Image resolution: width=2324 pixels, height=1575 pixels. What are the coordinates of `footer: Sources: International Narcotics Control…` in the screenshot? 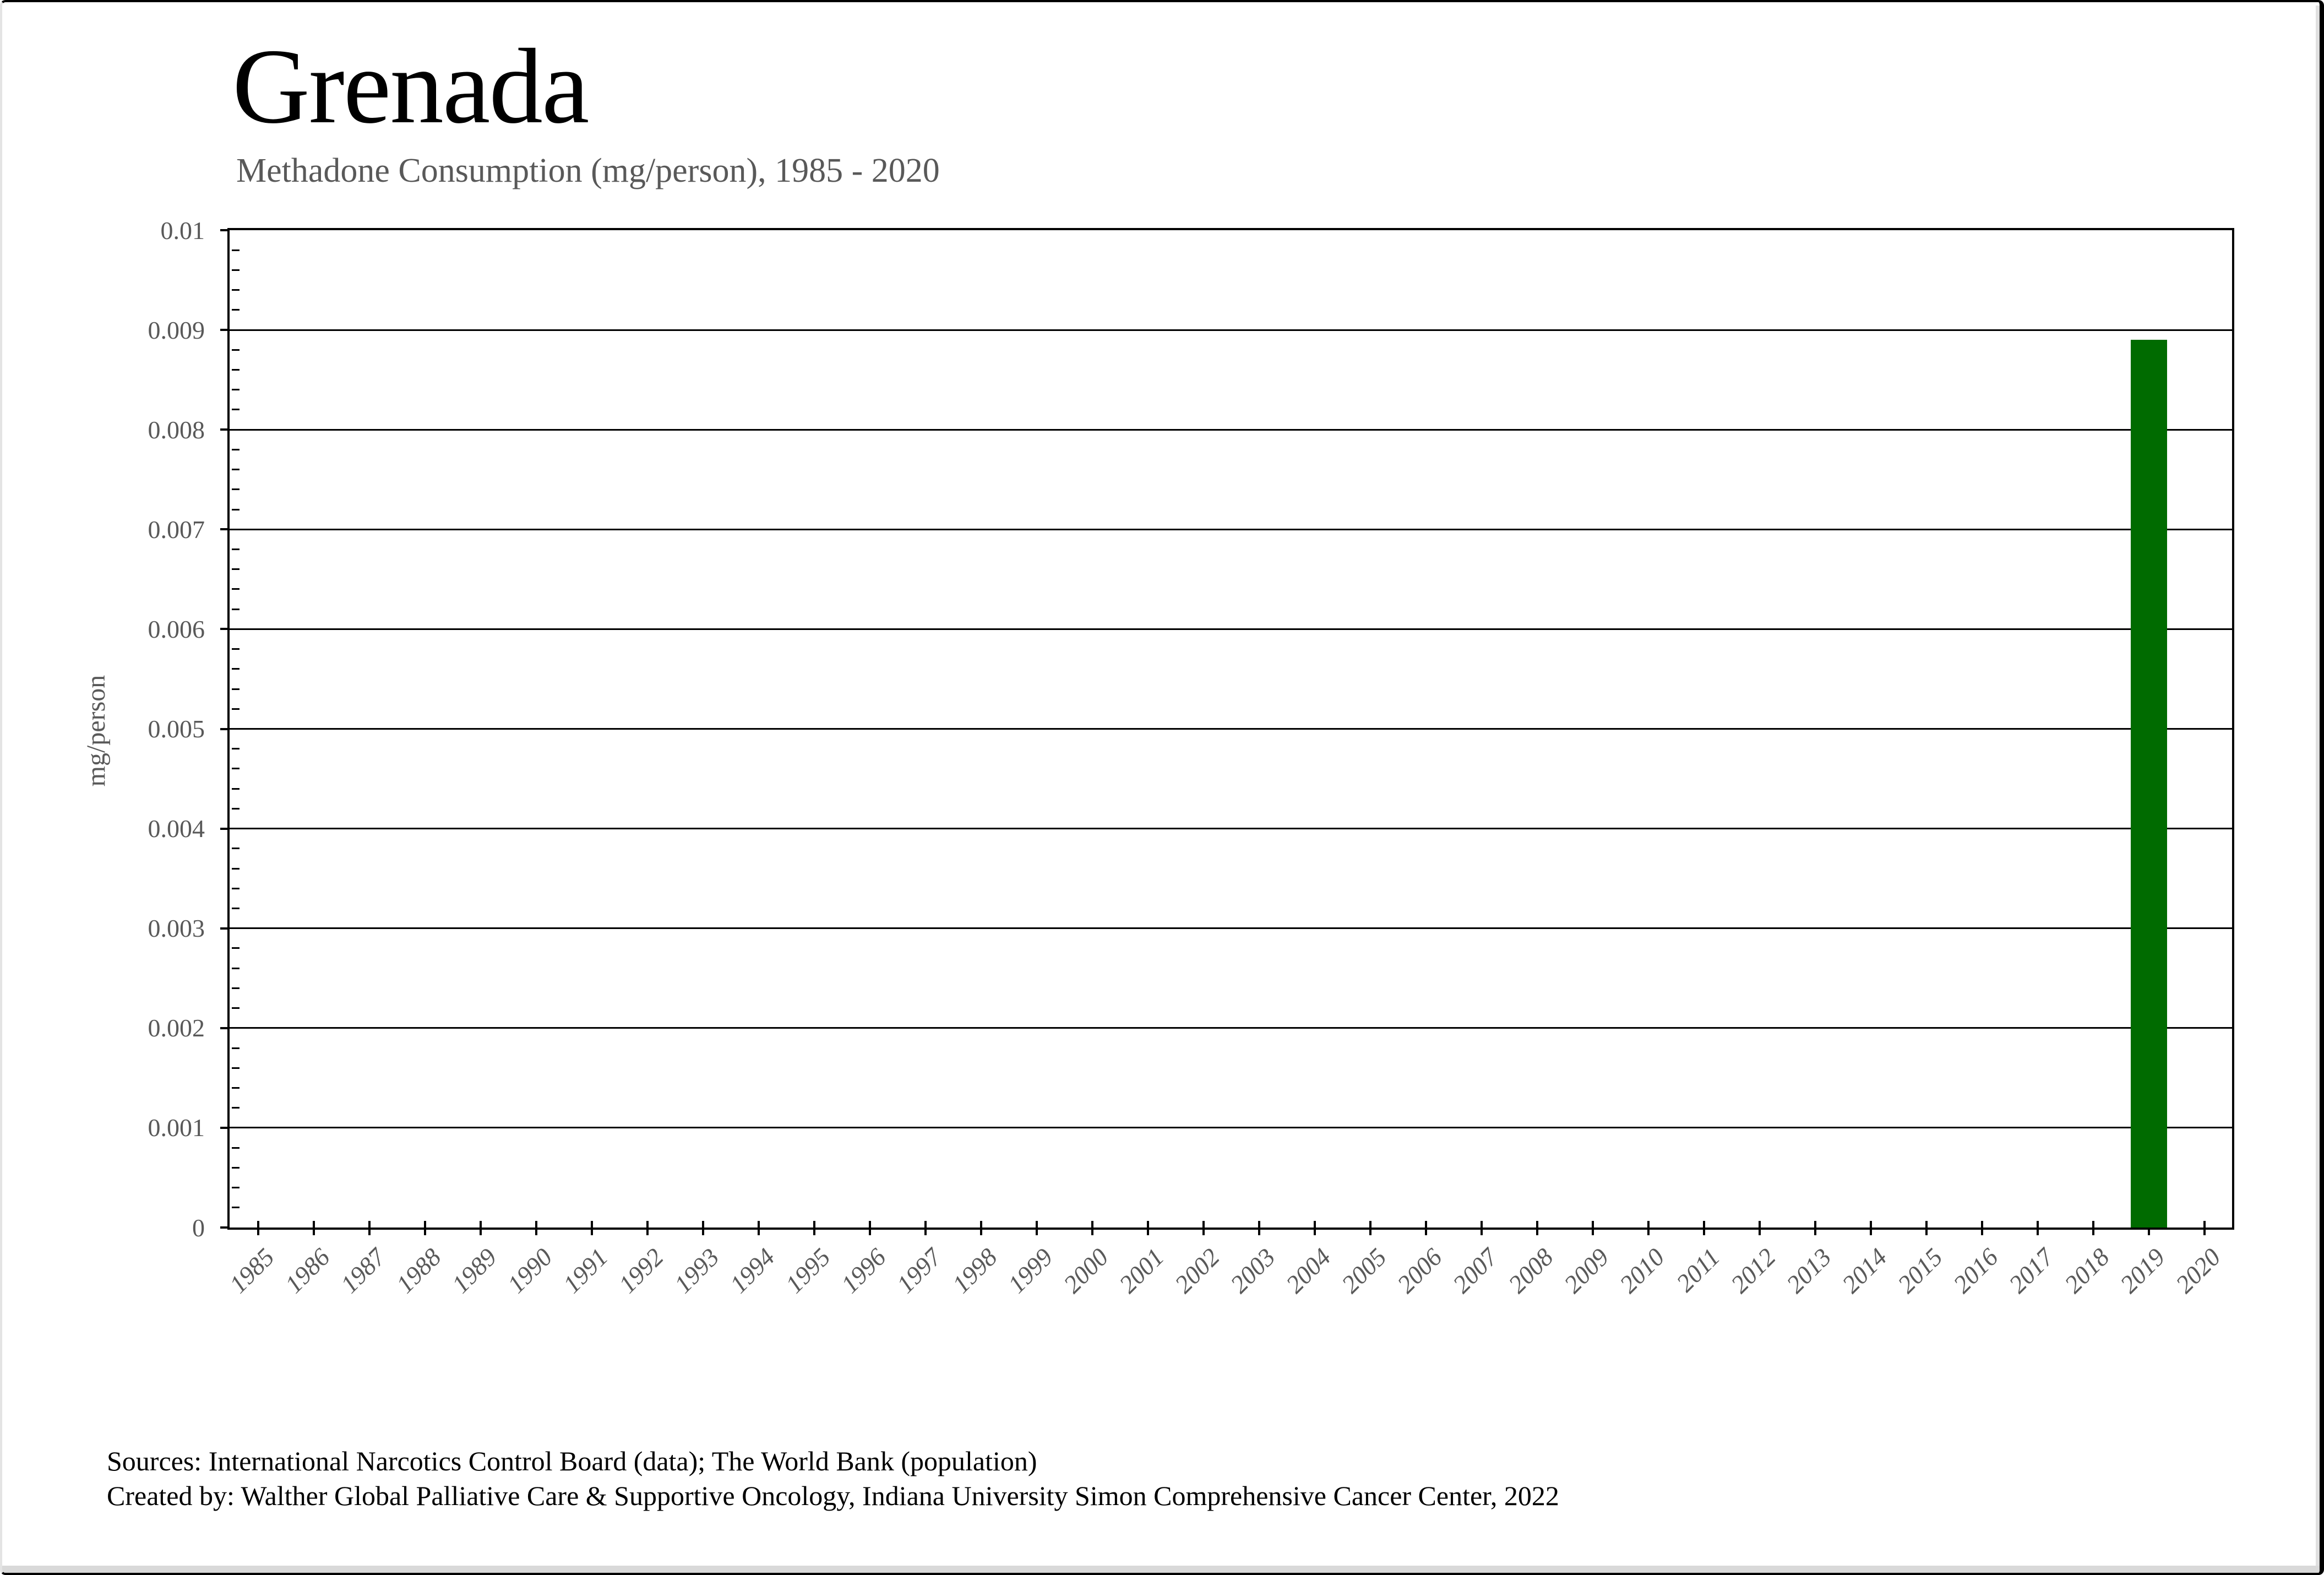 It's located at (833, 1479).